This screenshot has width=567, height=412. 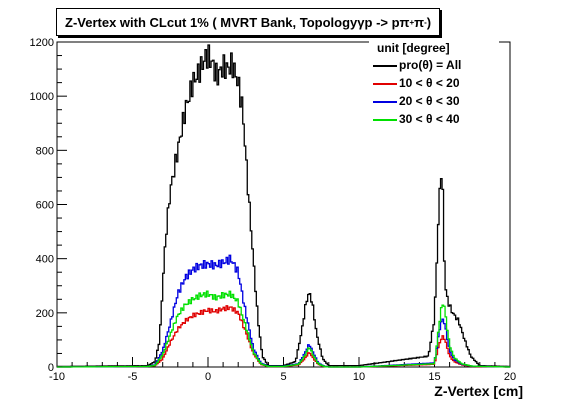 I want to click on x-tick-label: 5, so click(x=283, y=377).